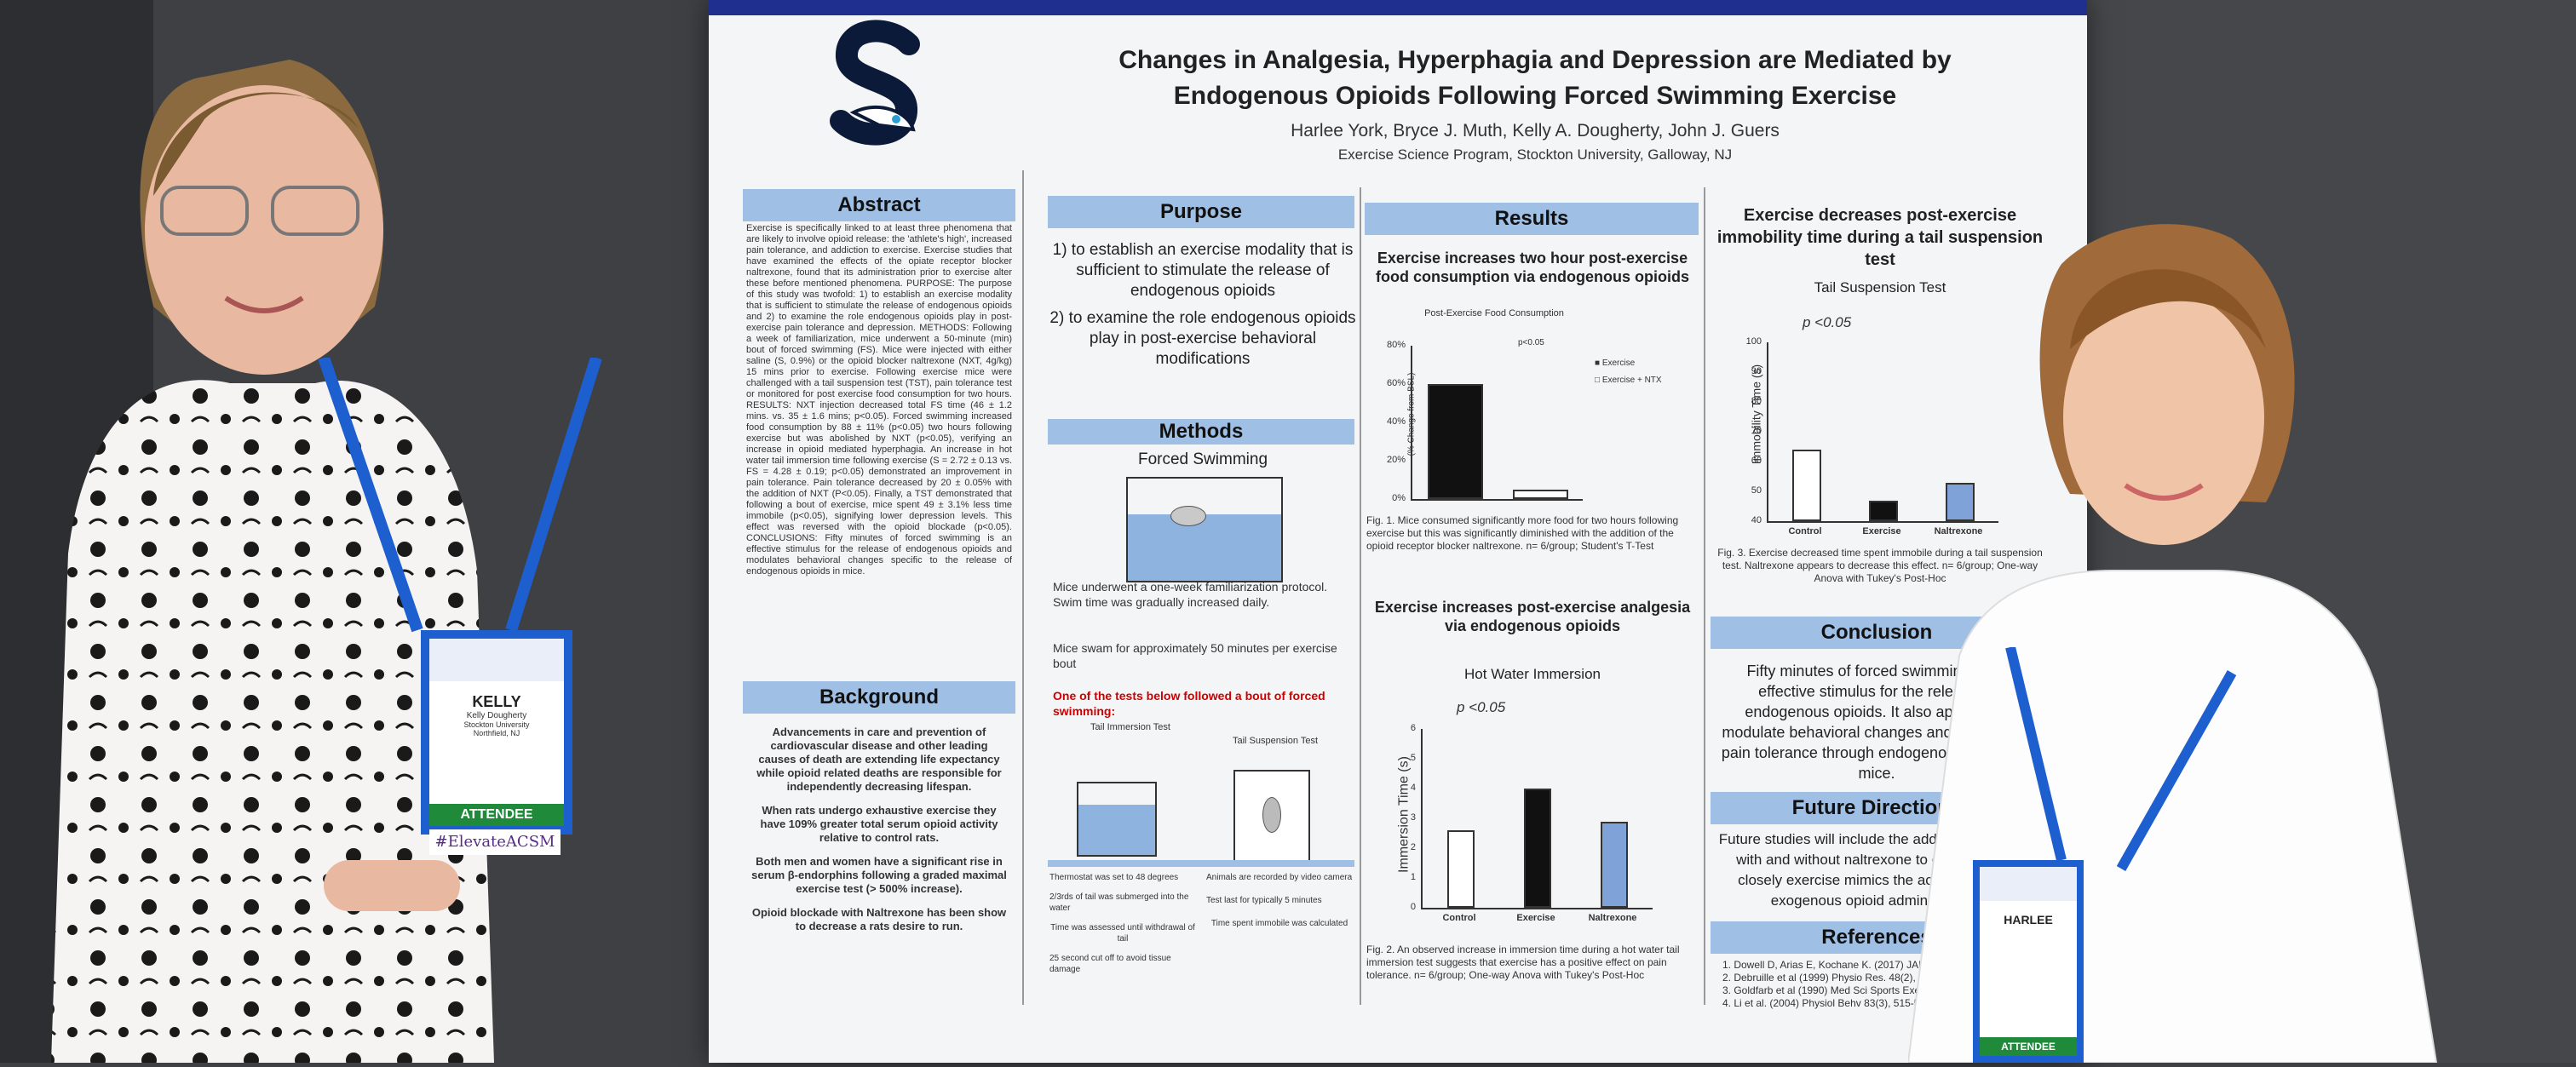 The image size is (2576, 1067). What do you see at coordinates (1413, 877) in the screenshot?
I see `fig2-ytick: 1` at bounding box center [1413, 877].